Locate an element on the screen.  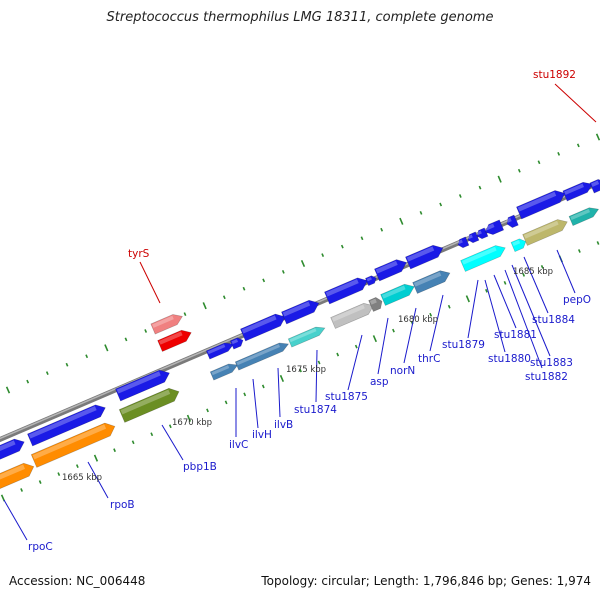
gene-label-stu1874: stu1874 is located at coordinates (315, 410).